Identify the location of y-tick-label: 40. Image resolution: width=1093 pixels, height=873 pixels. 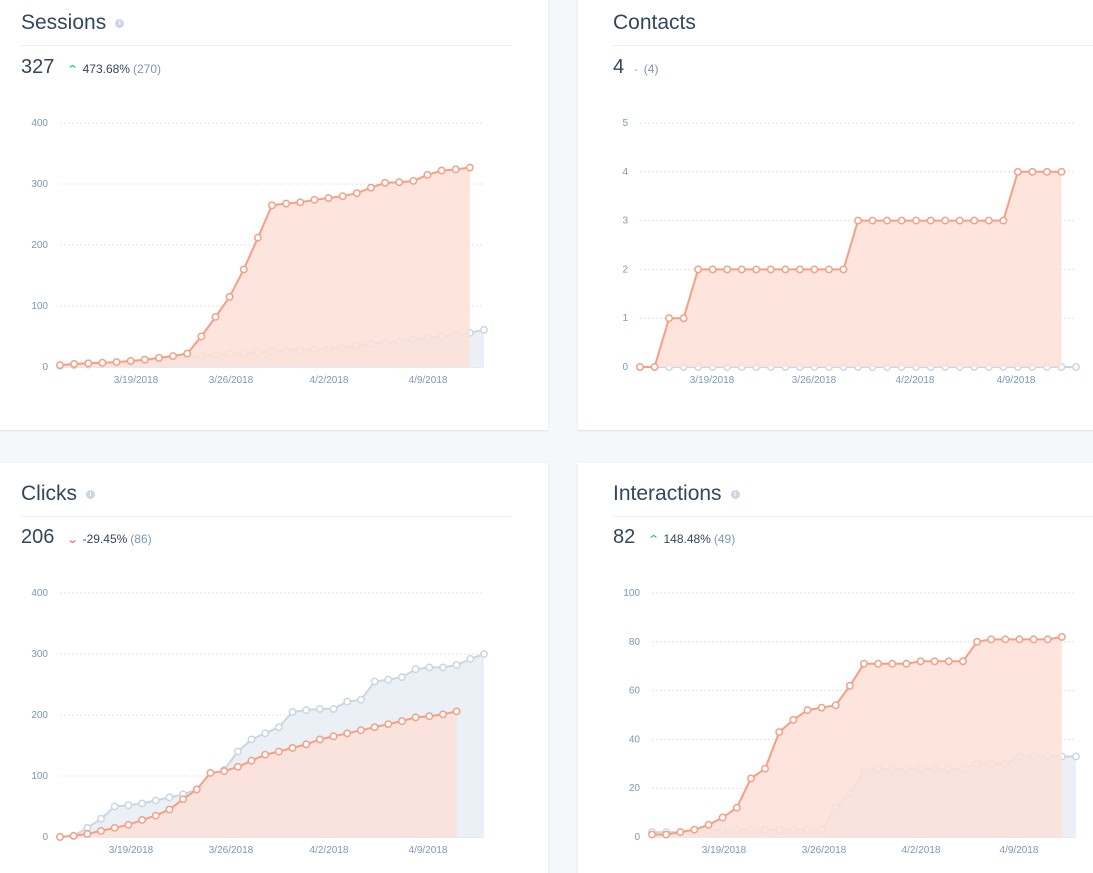
(635, 739).